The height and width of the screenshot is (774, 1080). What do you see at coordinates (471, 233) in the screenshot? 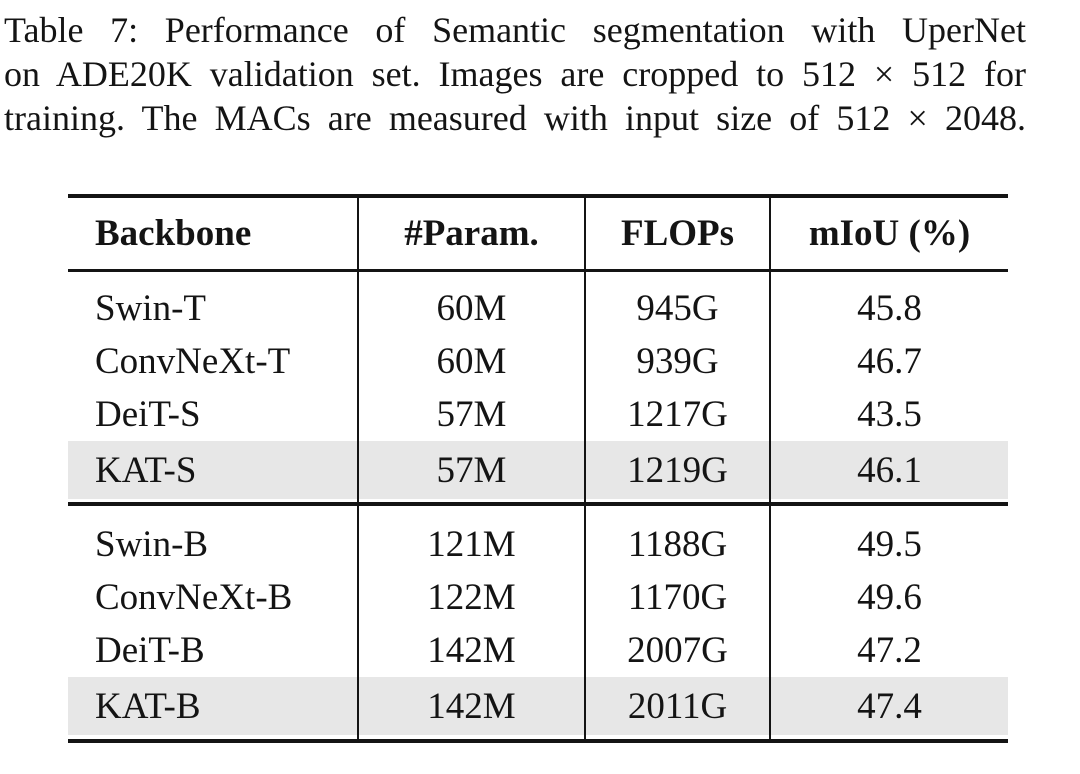
I see `param-header: #Param.` at bounding box center [471, 233].